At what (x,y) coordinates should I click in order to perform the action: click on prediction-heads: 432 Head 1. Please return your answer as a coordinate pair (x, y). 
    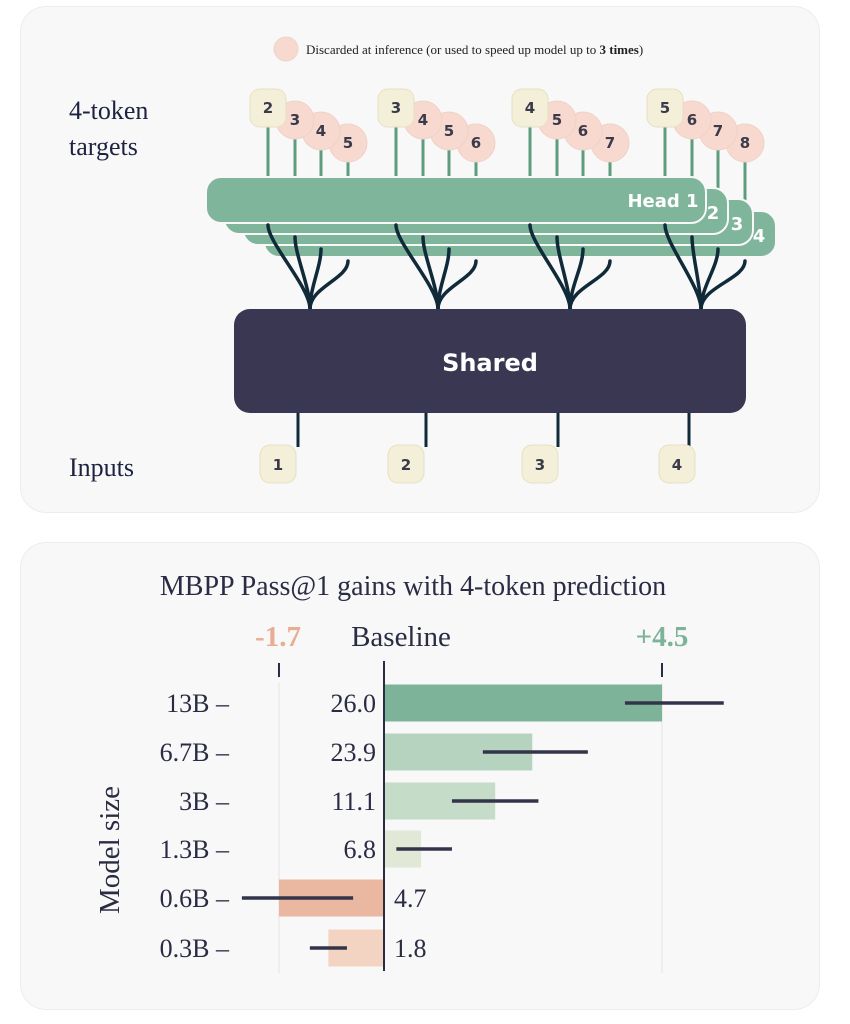
    Looking at the image, I should click on (491, 217).